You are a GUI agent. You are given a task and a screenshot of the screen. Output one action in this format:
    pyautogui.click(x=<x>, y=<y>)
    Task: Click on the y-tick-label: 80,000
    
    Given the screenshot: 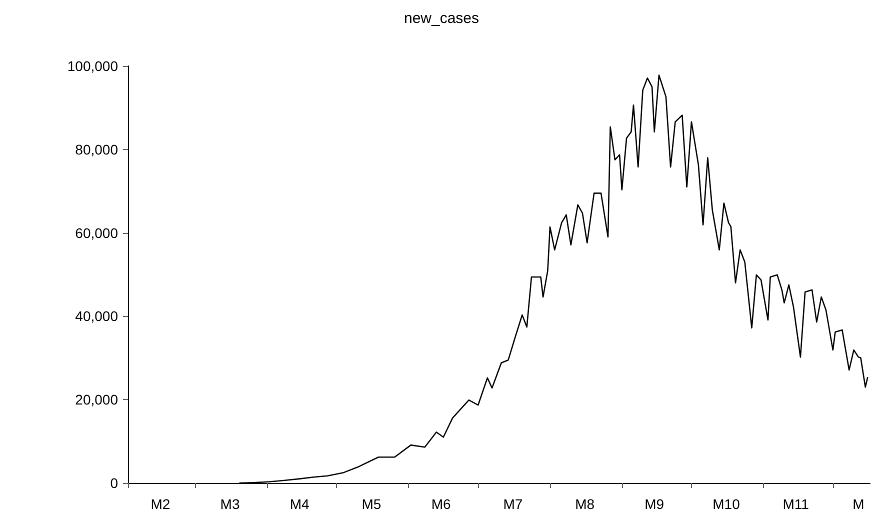 What is the action you would take?
    pyautogui.click(x=96, y=149)
    